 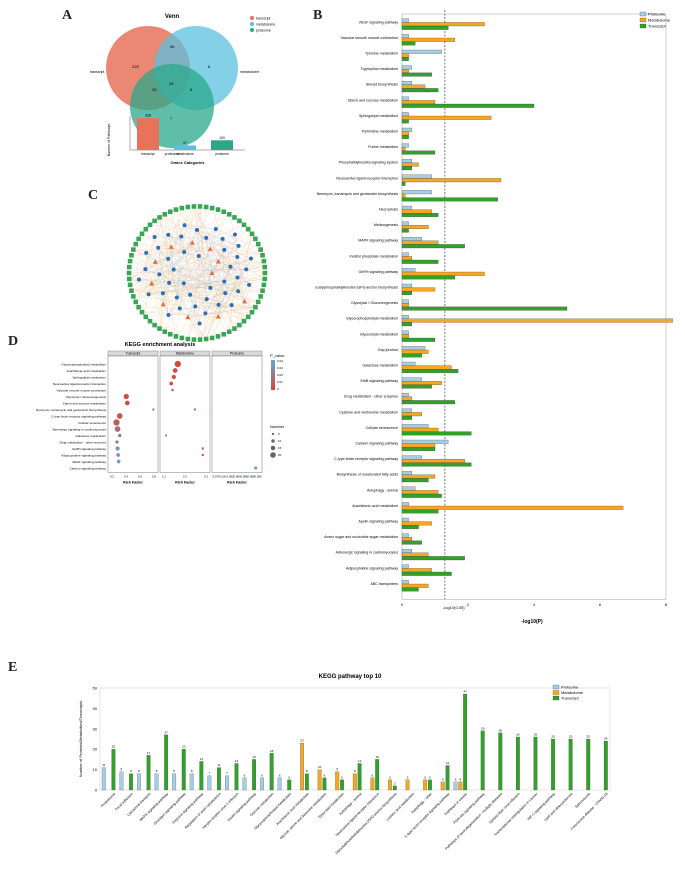 What do you see at coordinates (112, 477) in the screenshot?
I see `facet-xtick: 0.2` at bounding box center [112, 477].